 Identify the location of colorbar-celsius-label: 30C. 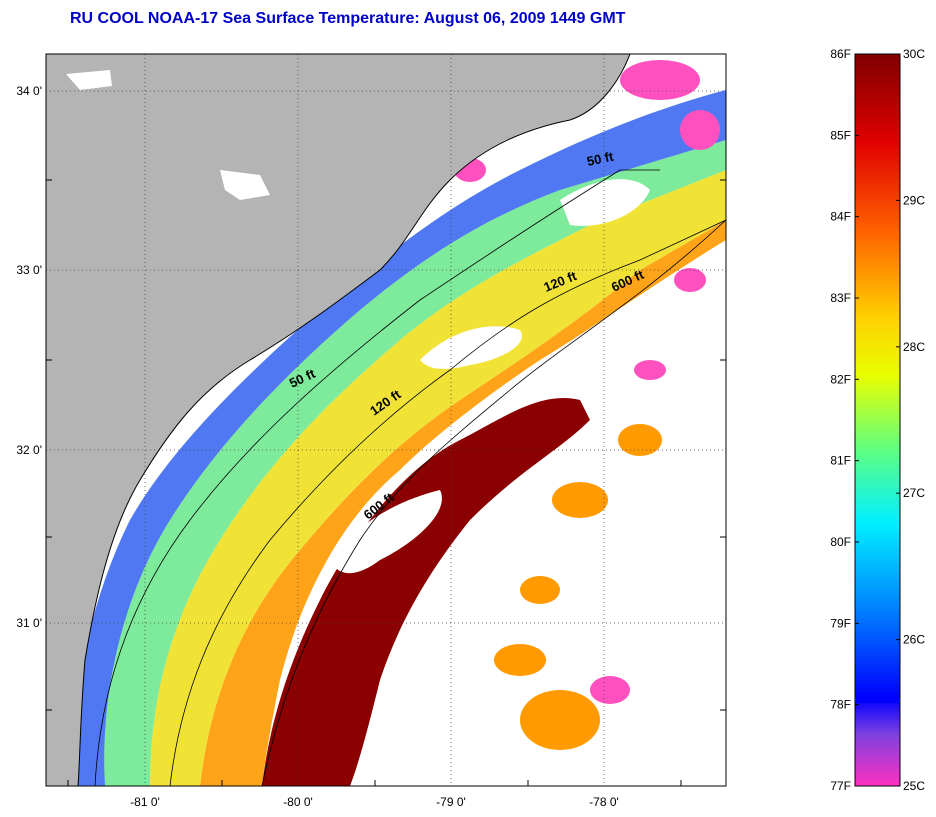
(914, 54).